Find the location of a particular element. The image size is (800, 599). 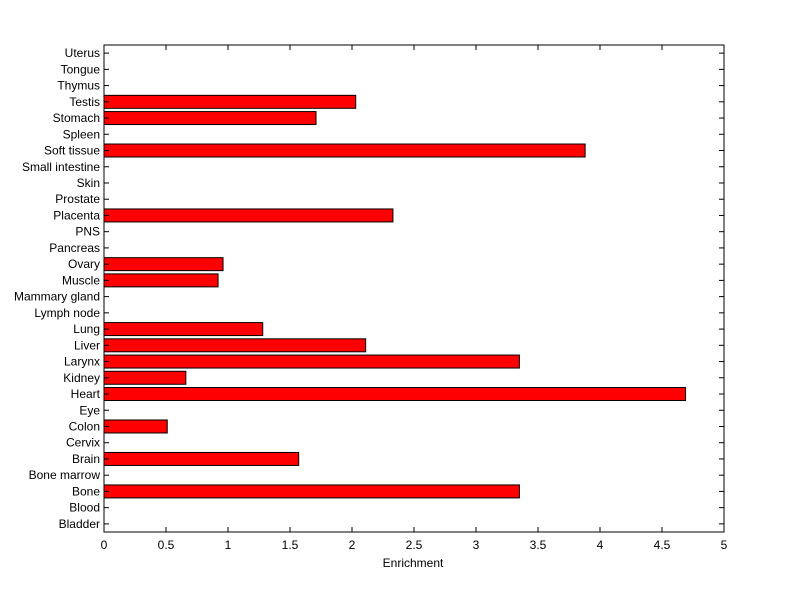

x-axis-label: Enrichment is located at coordinates (413, 563).